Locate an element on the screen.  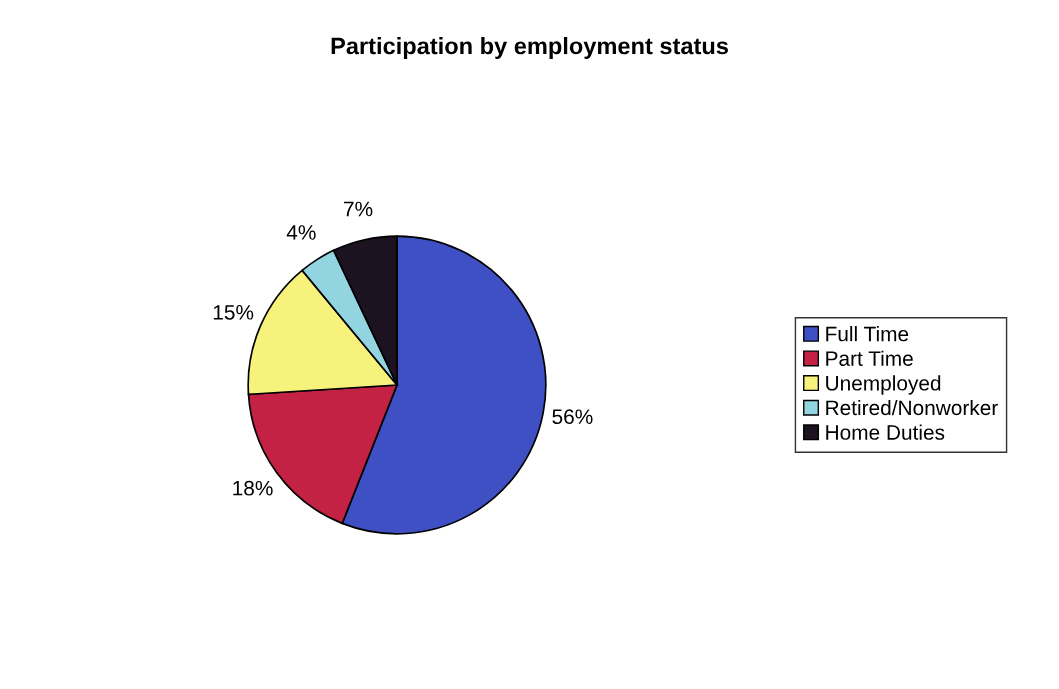
data-label: 15% is located at coordinates (233, 312).